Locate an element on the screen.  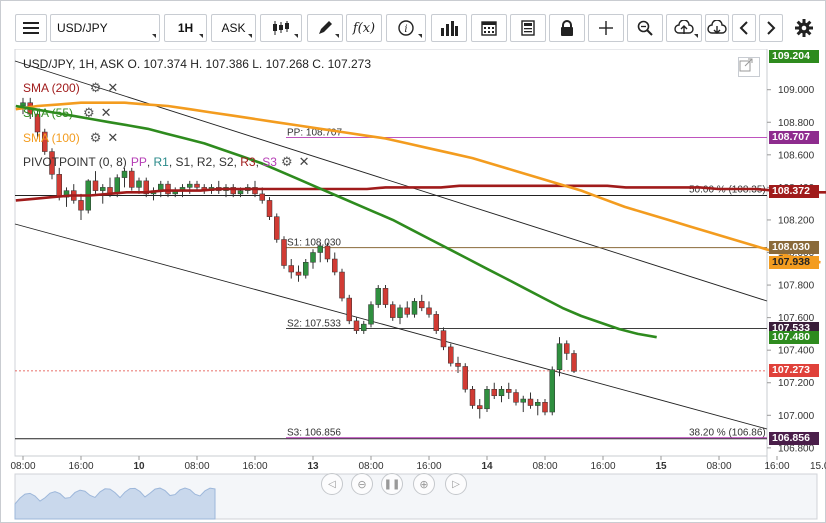
zoom-out-button: ⊖ is located at coordinates (362, 484).